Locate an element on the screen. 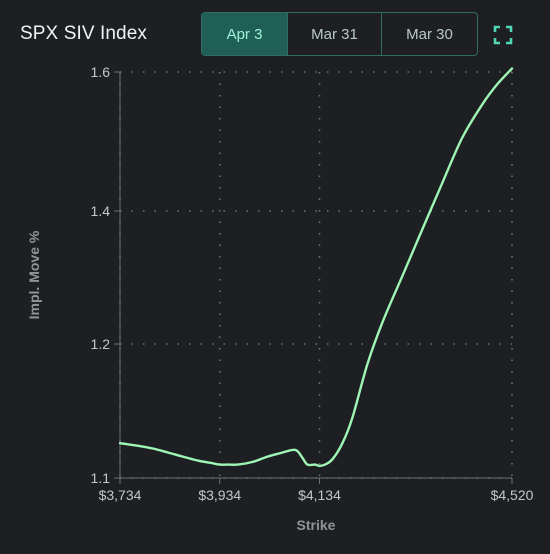 The width and height of the screenshot is (550, 554). expand-icon-glyph is located at coordinates (503, 35).